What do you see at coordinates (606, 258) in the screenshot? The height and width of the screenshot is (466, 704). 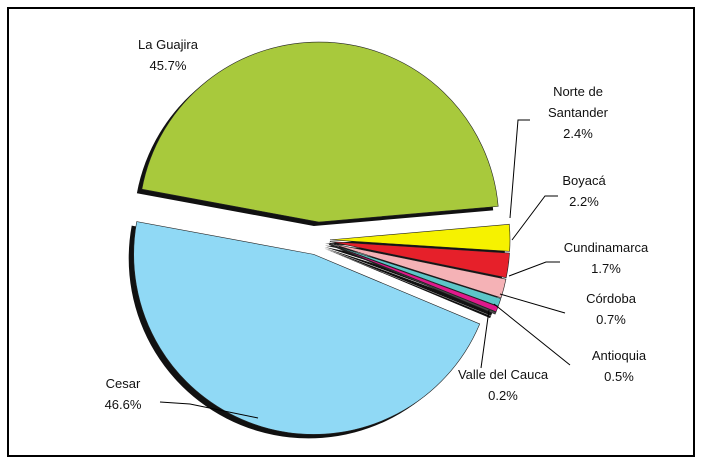 I see `slice-label: Cundinamarca 1.7%` at bounding box center [606, 258].